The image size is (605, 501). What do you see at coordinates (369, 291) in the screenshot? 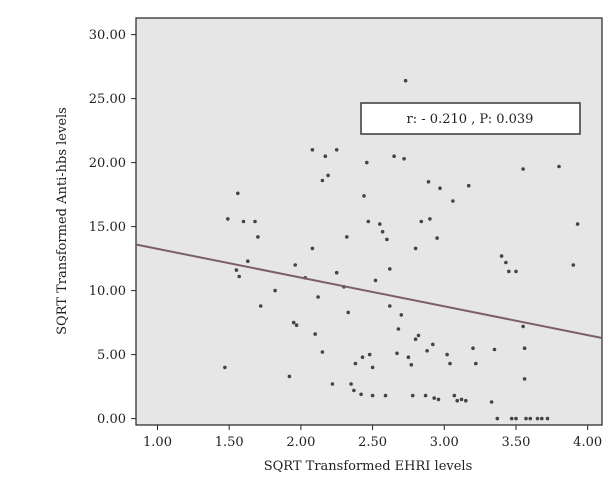
I see `regression-line` at bounding box center [369, 291].